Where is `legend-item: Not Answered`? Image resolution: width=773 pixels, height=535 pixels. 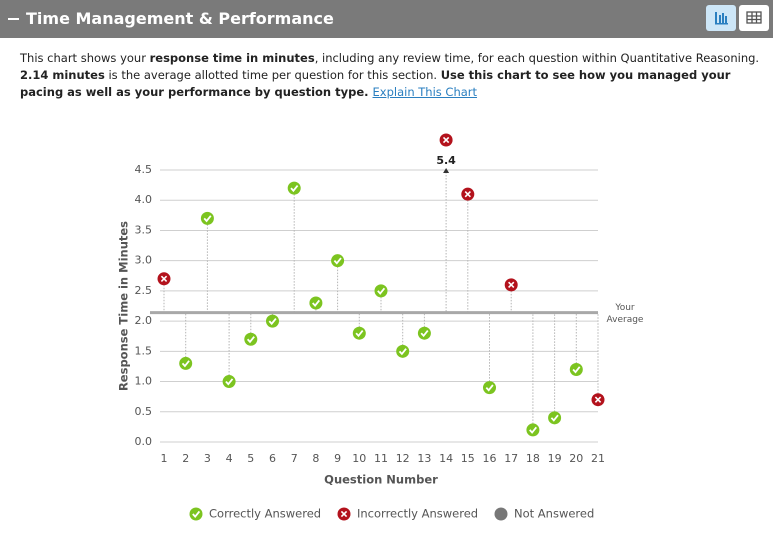
legend-item: Not Answered is located at coordinates (544, 514).